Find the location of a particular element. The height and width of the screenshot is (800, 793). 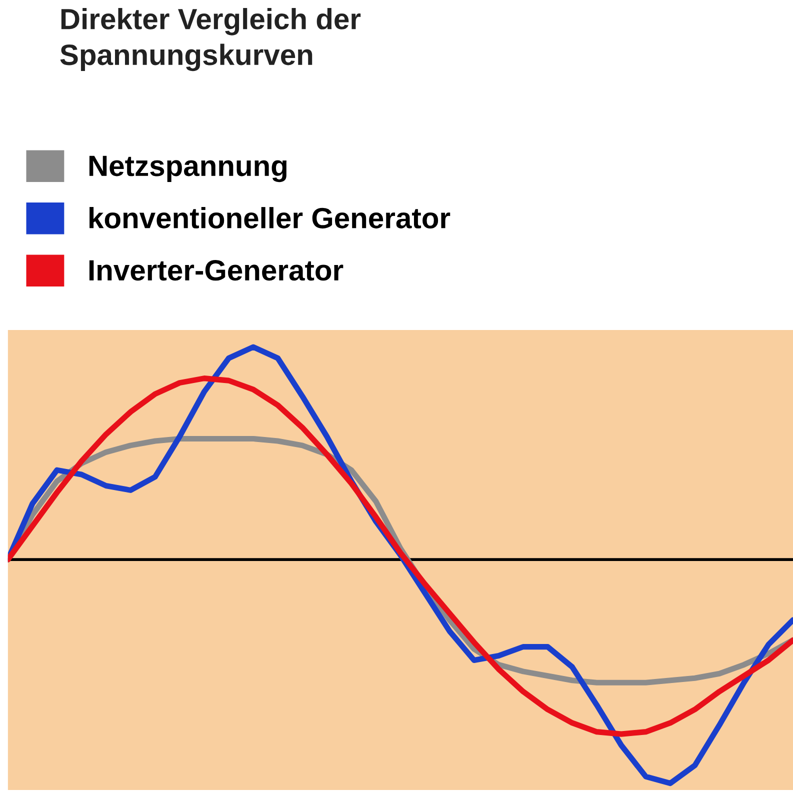

legend-label: Netzspannung is located at coordinates (187, 169).